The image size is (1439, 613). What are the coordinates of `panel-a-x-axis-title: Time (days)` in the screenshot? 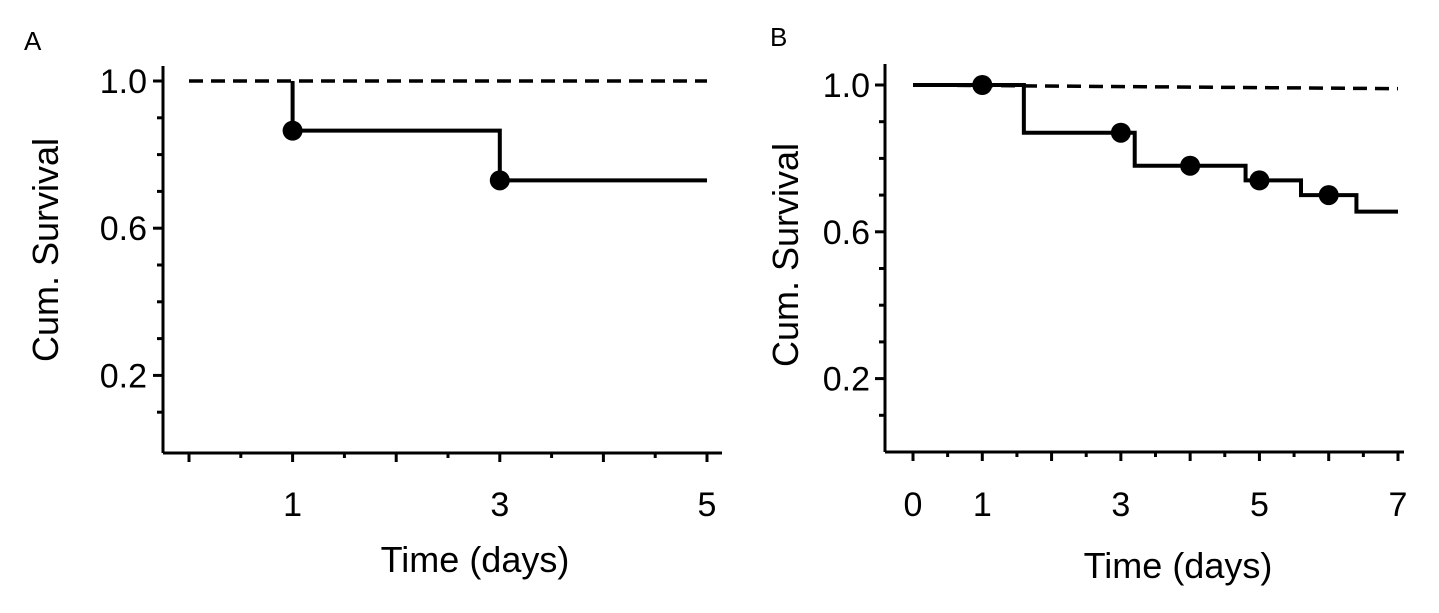 It's located at (475, 559).